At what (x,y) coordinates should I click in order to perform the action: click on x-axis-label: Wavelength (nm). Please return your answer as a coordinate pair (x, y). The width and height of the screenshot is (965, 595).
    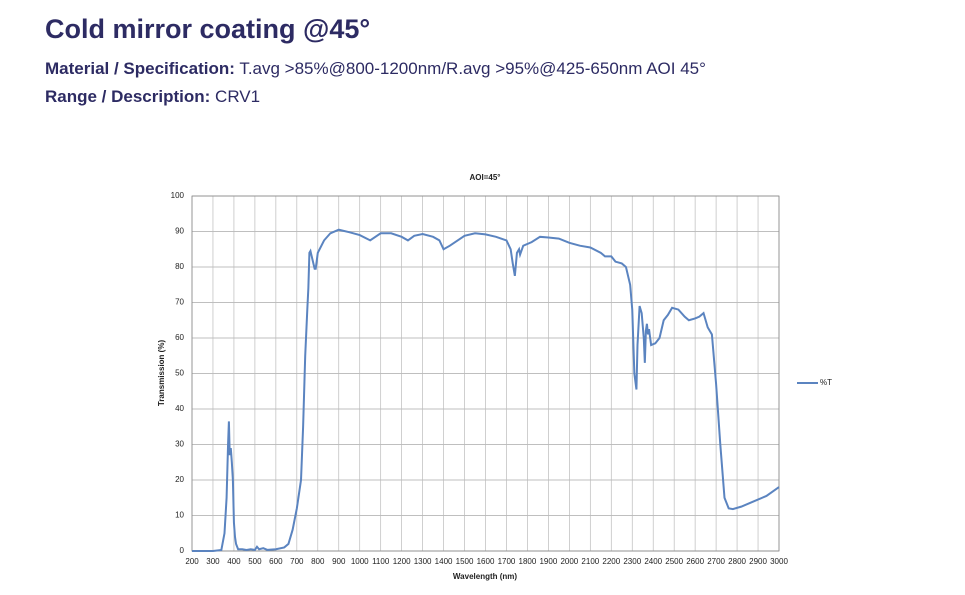
    Looking at the image, I should click on (485, 576).